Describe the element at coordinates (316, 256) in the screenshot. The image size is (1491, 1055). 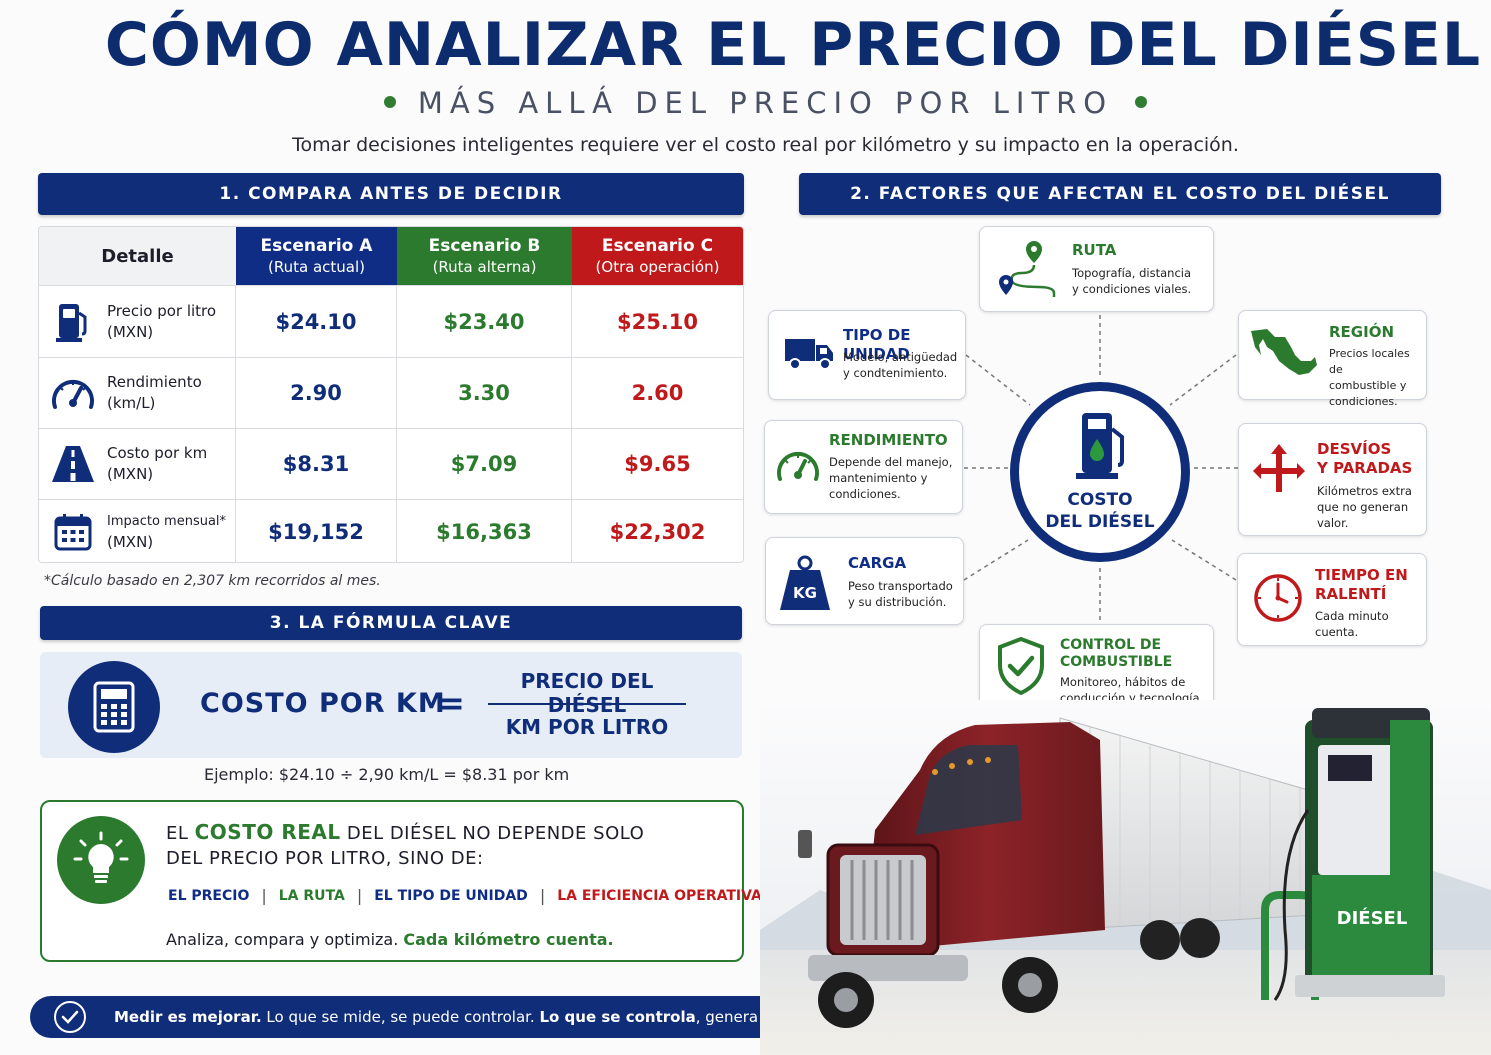
I see `col-escenario-a: Escenario A (Ruta actual)` at that location.